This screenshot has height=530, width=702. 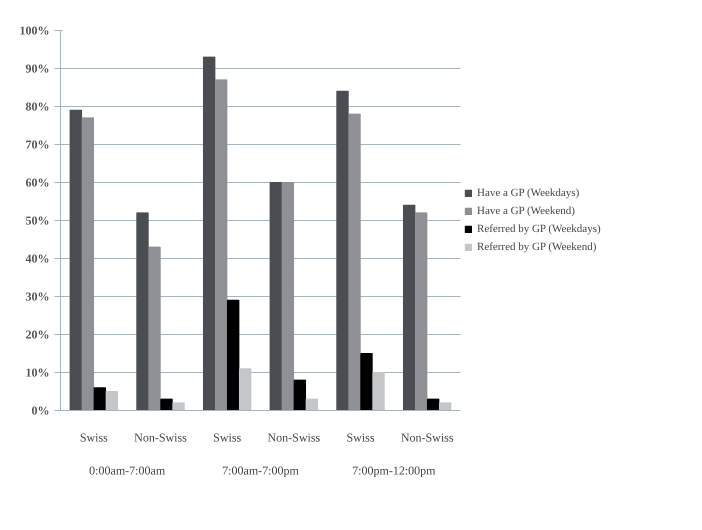 I want to click on y-tick-label: 80%, so click(x=38, y=107).